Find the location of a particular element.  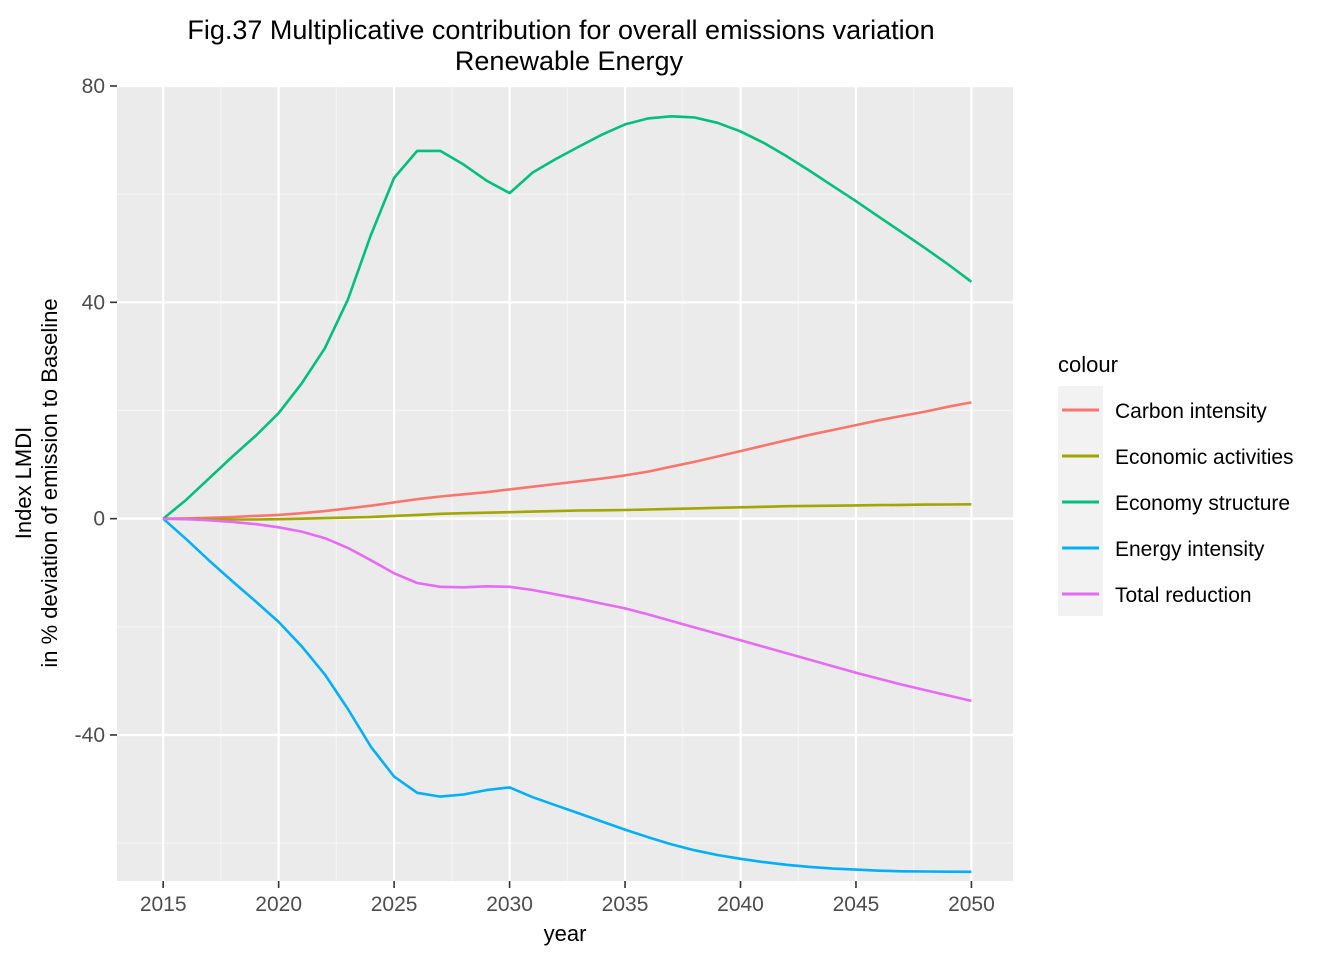

y-axis-title-line2: in % deviation of emission to Baseline is located at coordinates (49, 482).